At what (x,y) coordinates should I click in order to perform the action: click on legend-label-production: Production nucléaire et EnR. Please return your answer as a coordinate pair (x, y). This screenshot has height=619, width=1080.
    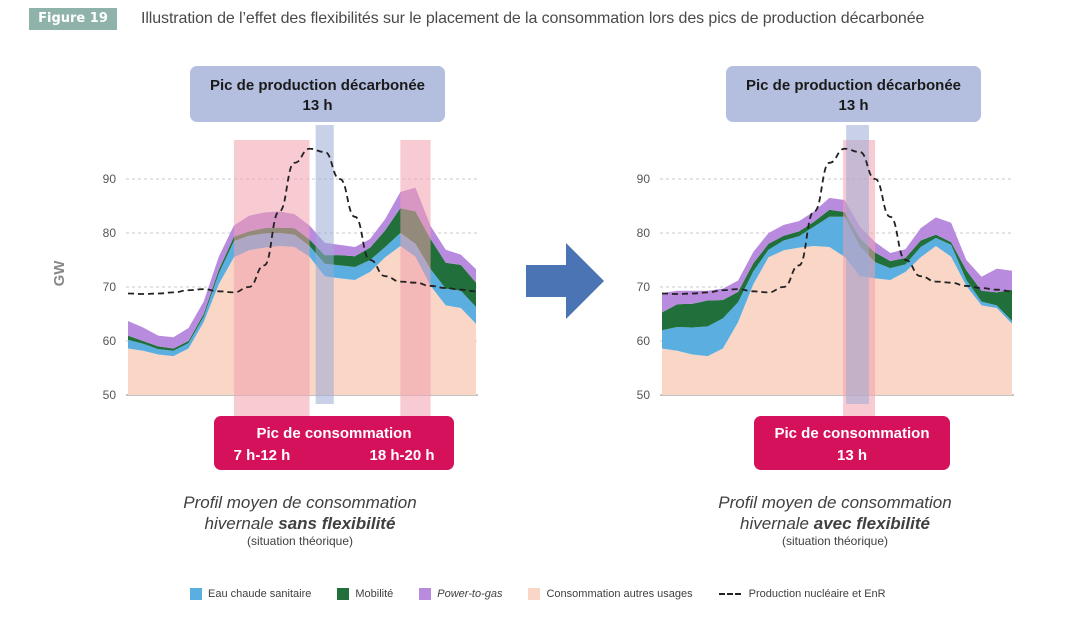
    Looking at the image, I should click on (817, 594).